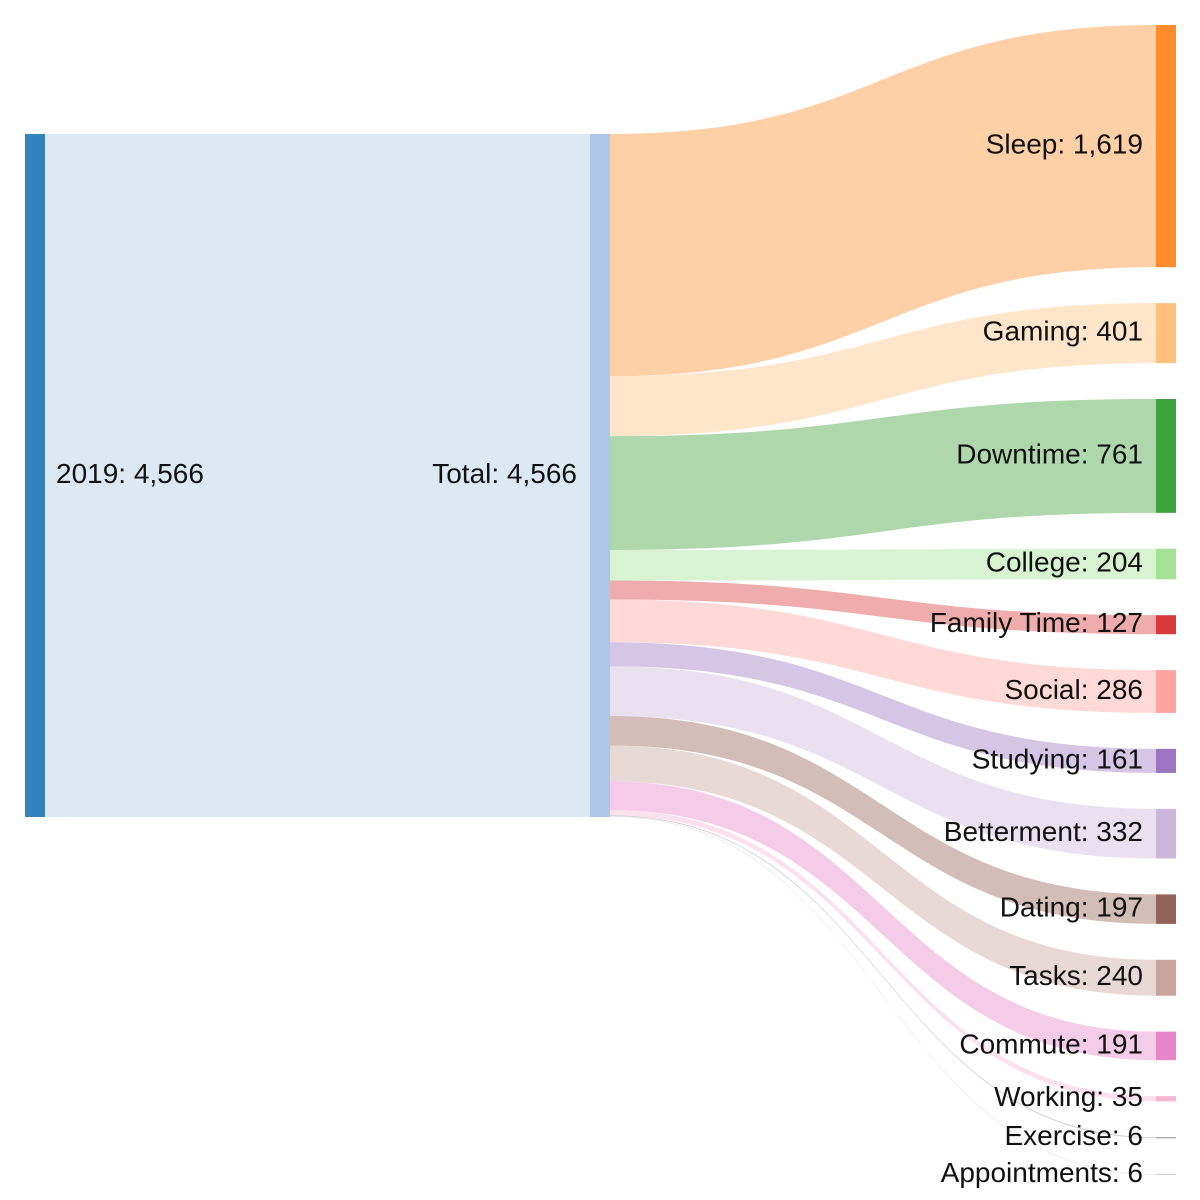  Describe the element at coordinates (1043, 831) in the screenshot. I see `node-label: Betterment: 332` at that location.